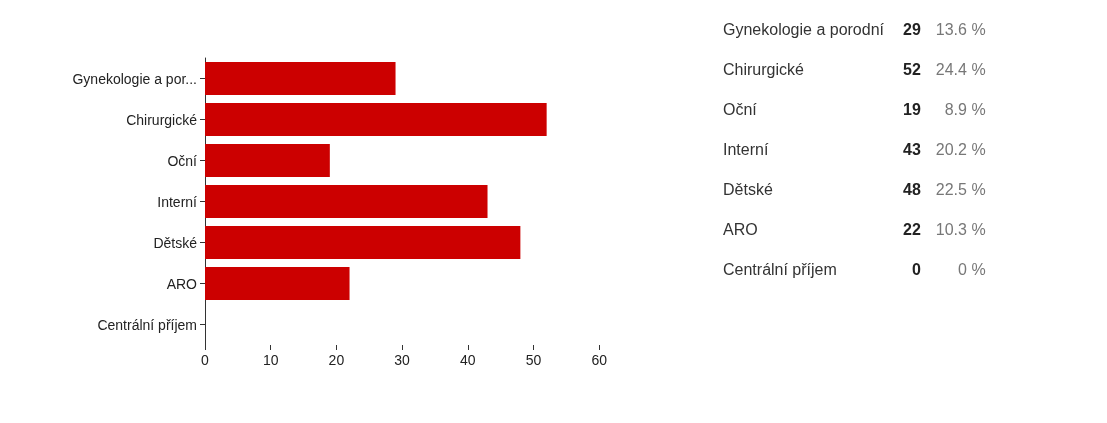 This screenshot has height=423, width=1107. I want to click on x-tick-label: 20, so click(336, 360).